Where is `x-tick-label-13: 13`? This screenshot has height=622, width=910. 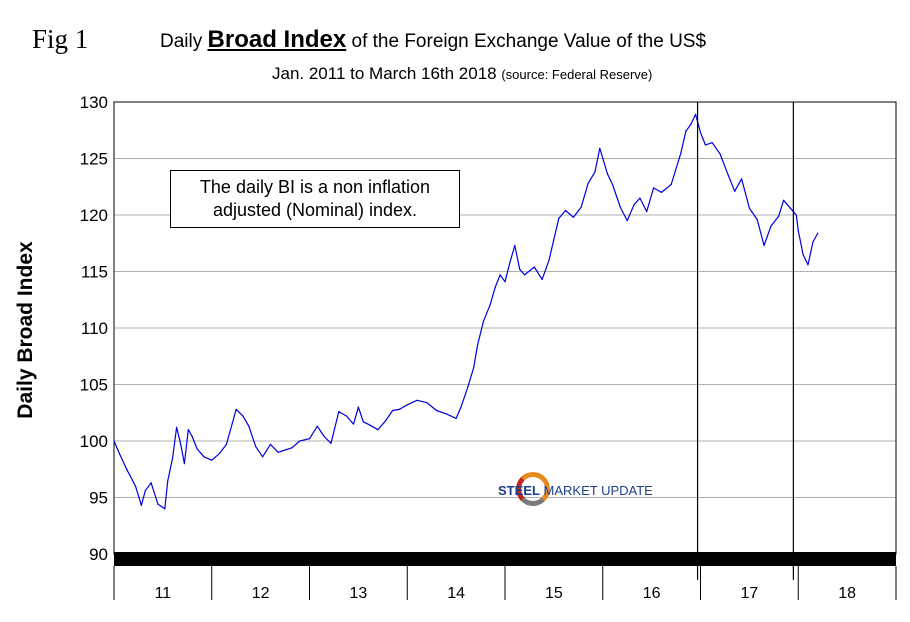 x-tick-label-13: 13 is located at coordinates (358, 593).